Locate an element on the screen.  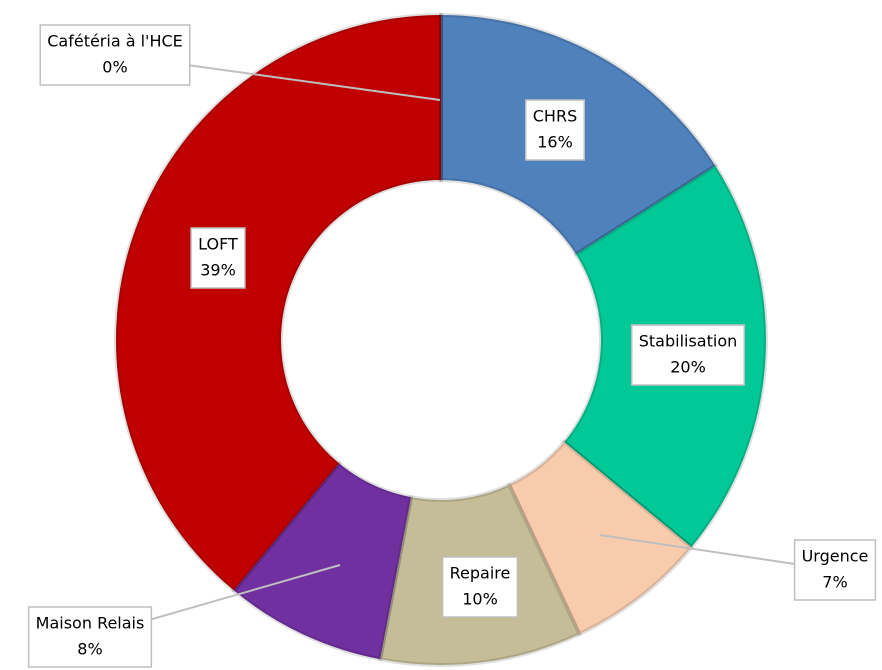
data-label: CHRS 16% is located at coordinates (555, 130).